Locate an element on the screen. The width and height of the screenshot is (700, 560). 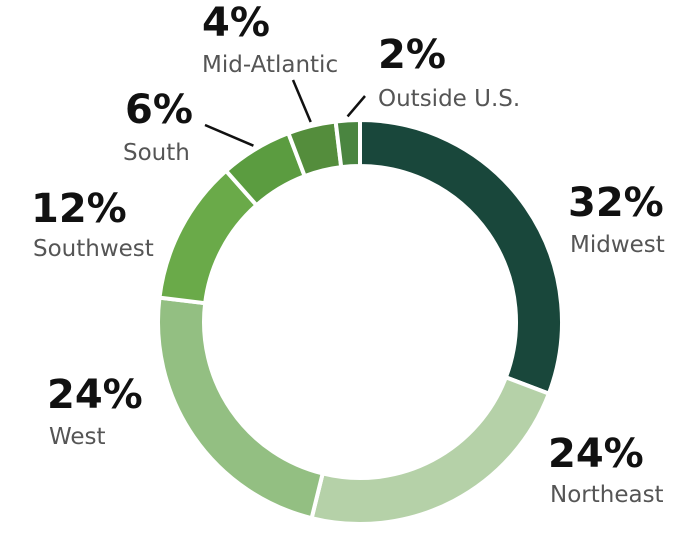
label-name-northeast: Northeast is located at coordinates (607, 495).